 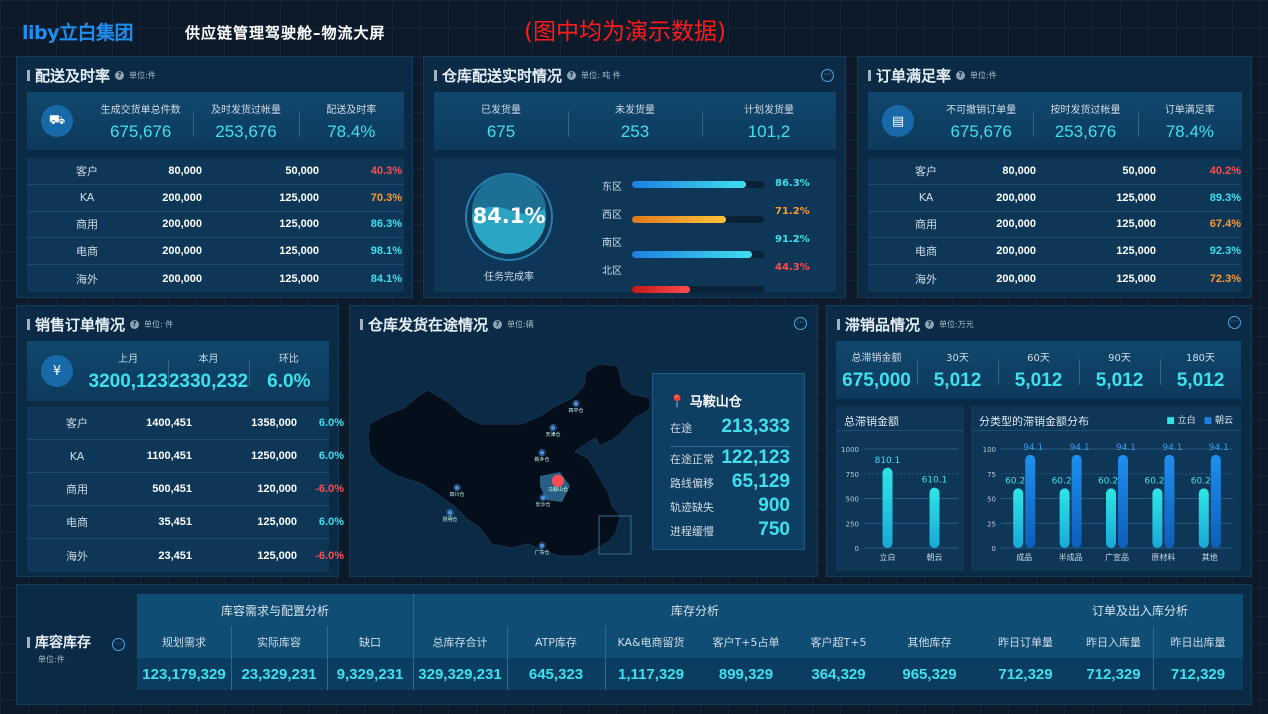 What do you see at coordinates (172, 489) in the screenshot?
I see `row-value-1: 500,451` at bounding box center [172, 489].